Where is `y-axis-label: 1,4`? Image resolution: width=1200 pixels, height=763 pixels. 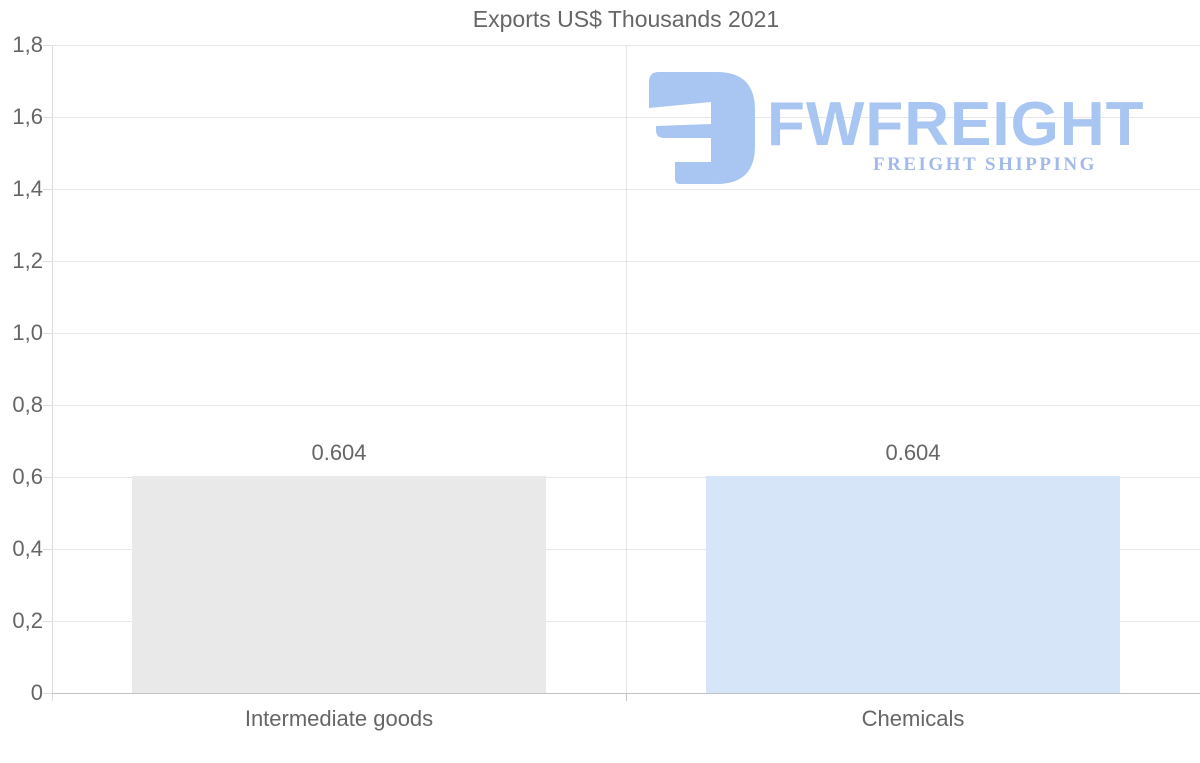
y-axis-label: 1,4 is located at coordinates (27, 188).